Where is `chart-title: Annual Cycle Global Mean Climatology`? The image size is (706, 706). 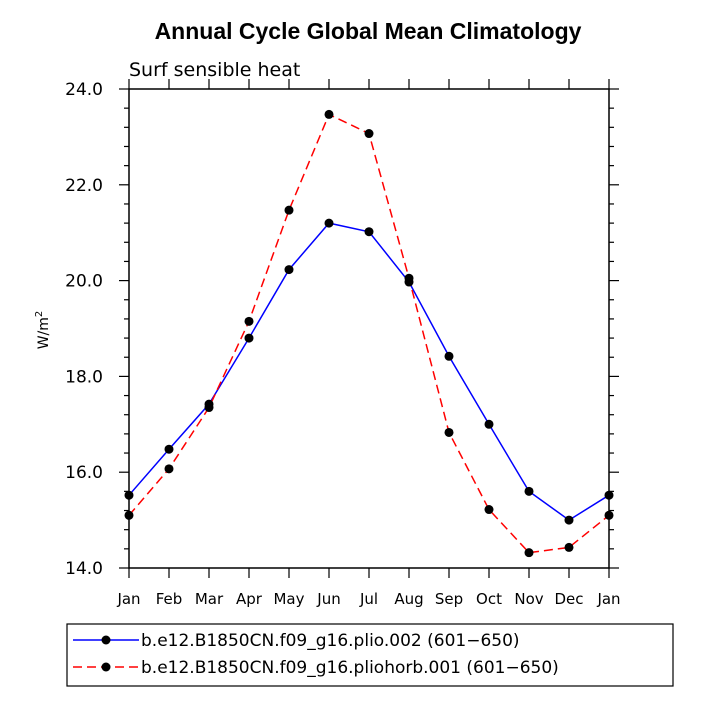 chart-title: Annual Cycle Global Mean Climatology is located at coordinates (368, 31).